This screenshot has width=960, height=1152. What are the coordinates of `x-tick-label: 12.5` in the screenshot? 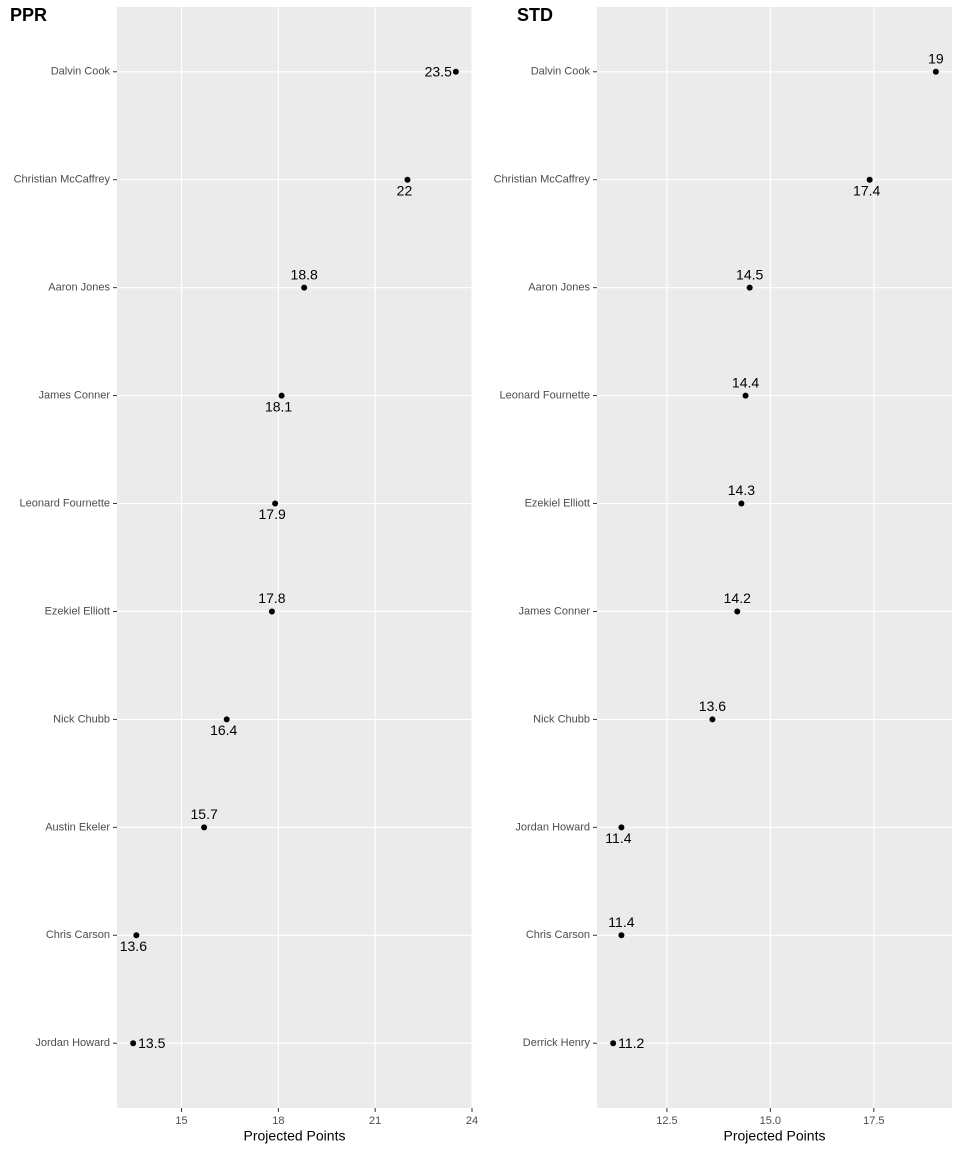 It's located at (666, 1121).